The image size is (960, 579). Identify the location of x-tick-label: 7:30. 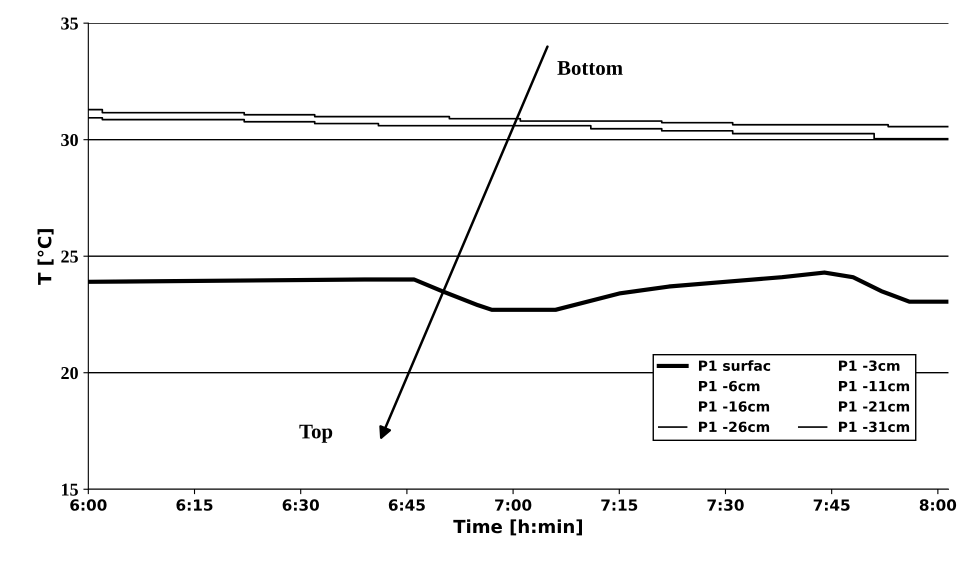
(726, 505).